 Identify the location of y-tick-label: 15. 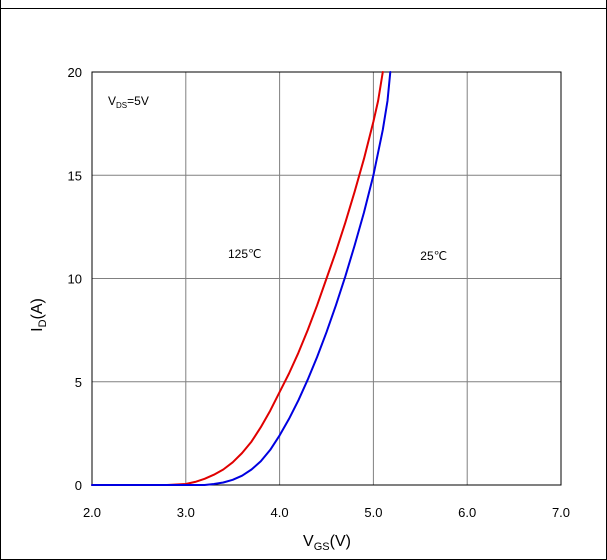
(75, 175).